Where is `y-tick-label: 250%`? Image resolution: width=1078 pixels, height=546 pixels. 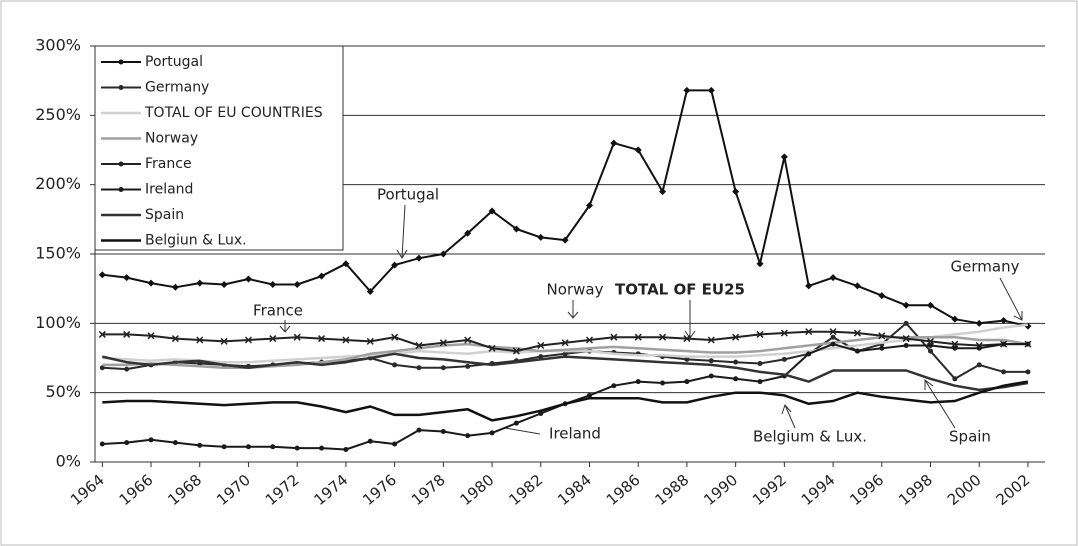
y-tick-label: 250% is located at coordinates (58, 114).